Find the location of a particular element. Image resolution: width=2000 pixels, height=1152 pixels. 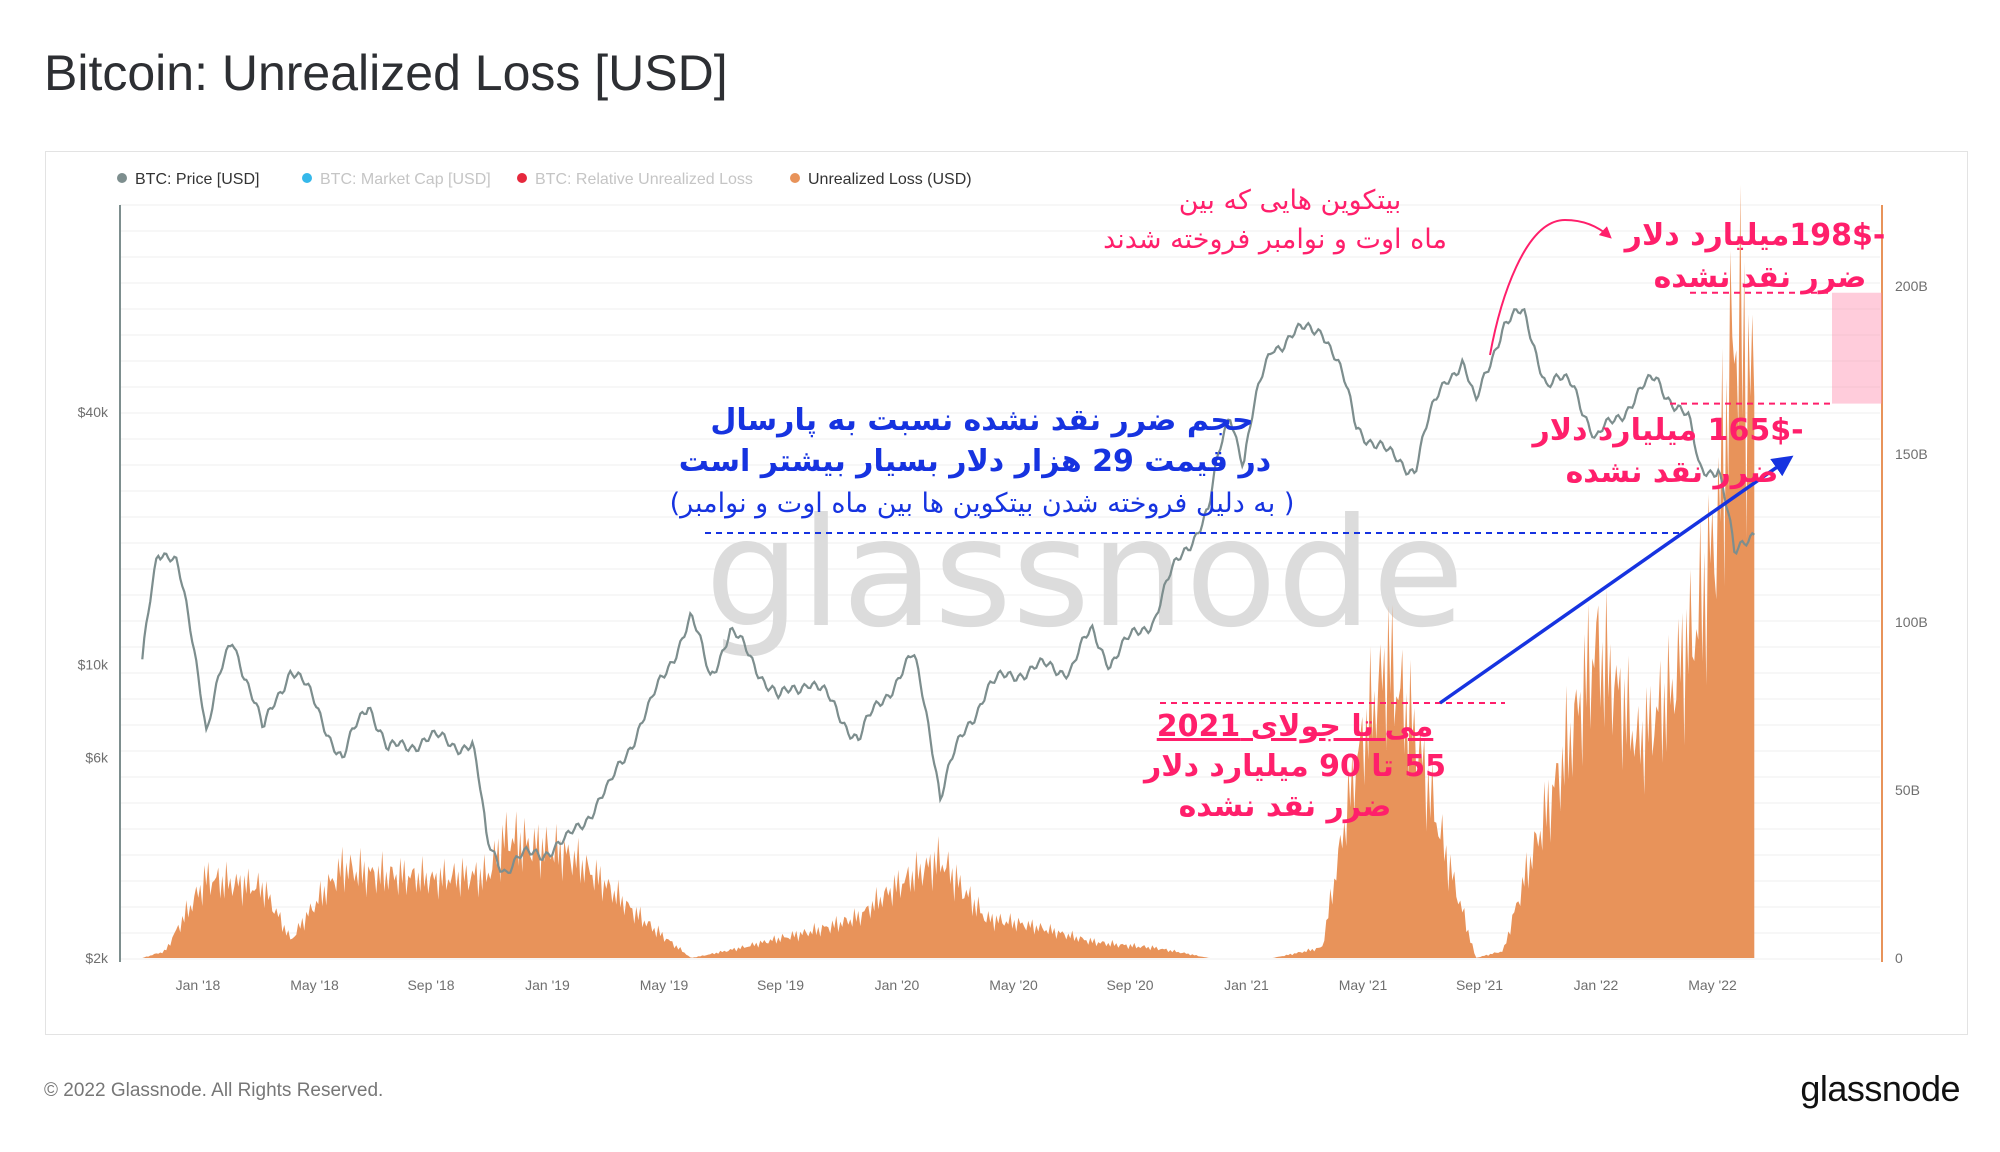

x-tick-label: Sep '20 is located at coordinates (1129, 985).